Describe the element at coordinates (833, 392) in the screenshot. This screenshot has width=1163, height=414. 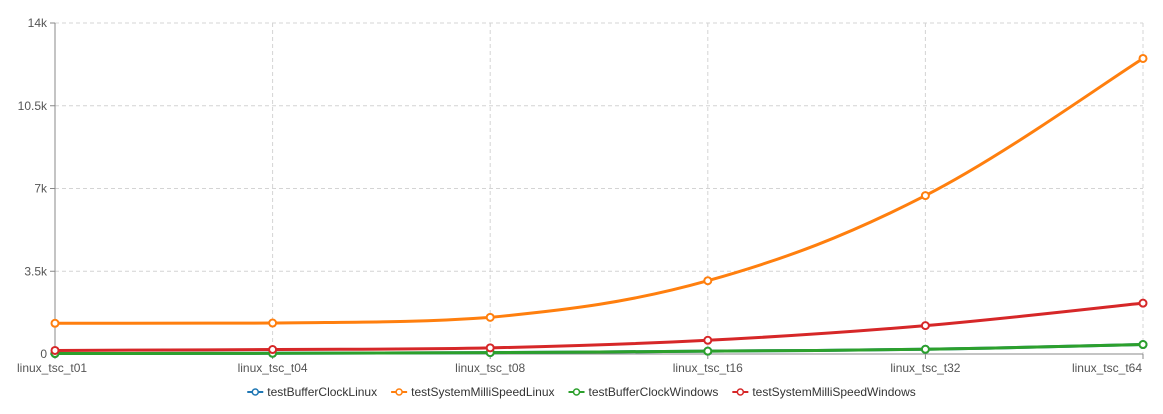
I see `legend-label: testSystemMilliSpeedWindows` at that location.